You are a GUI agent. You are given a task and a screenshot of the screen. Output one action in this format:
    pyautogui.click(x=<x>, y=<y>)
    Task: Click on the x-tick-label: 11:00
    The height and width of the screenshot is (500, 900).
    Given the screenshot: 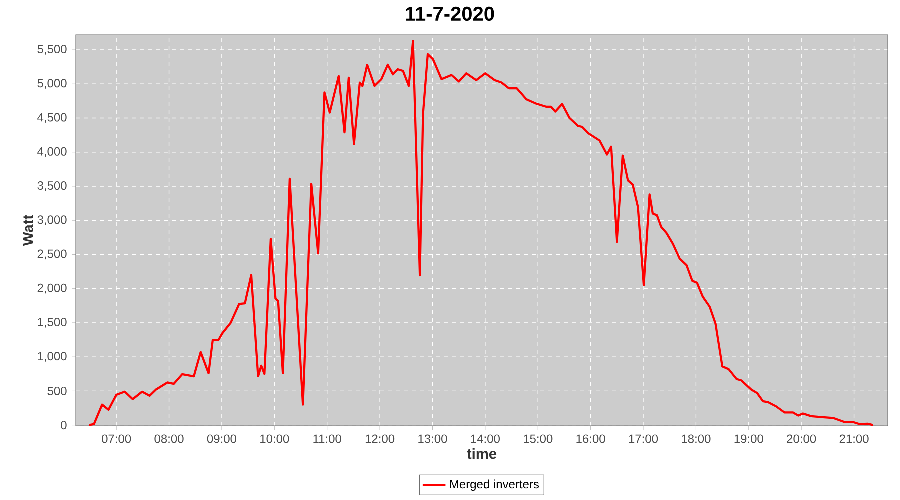 What is the action you would take?
    pyautogui.click(x=328, y=439)
    